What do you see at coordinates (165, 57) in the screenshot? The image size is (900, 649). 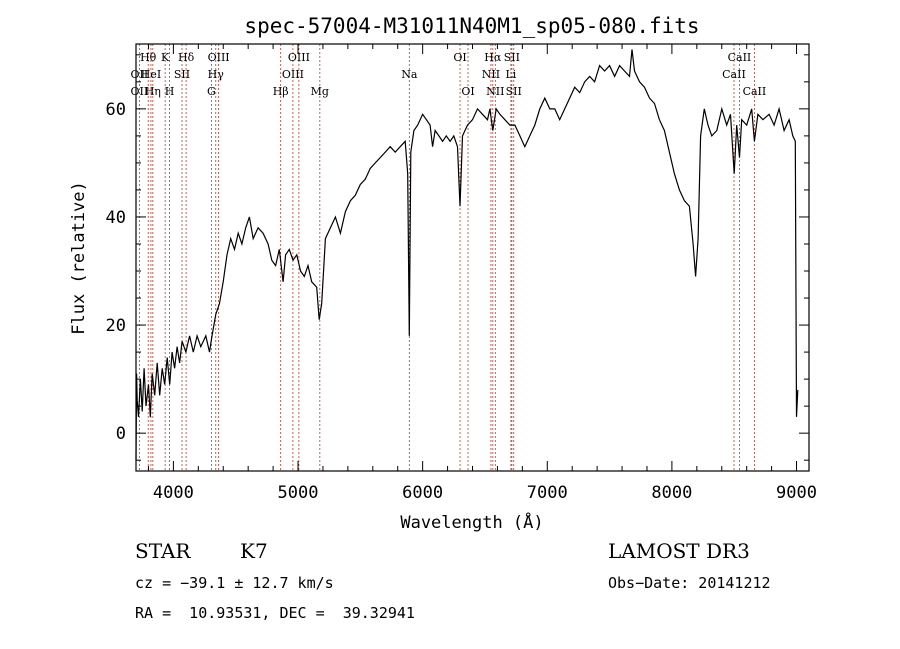 I see `line-marker-label: K` at bounding box center [165, 57].